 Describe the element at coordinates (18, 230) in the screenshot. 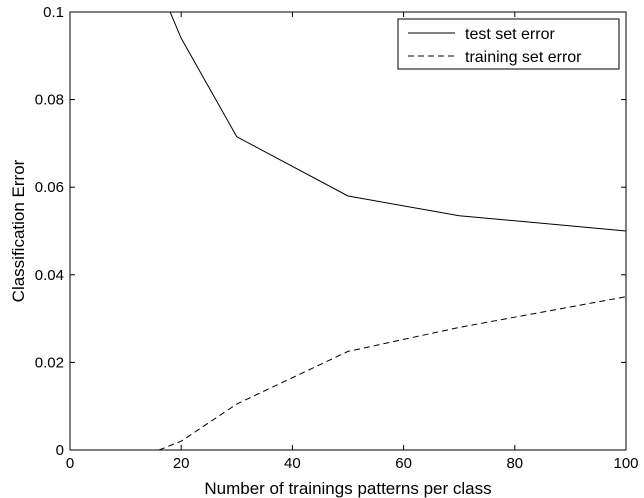

I see `y-axis-title: Classification Error` at that location.